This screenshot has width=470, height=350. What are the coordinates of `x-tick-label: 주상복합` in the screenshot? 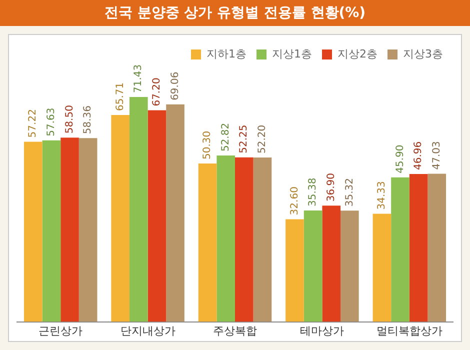 It's located at (235, 331).